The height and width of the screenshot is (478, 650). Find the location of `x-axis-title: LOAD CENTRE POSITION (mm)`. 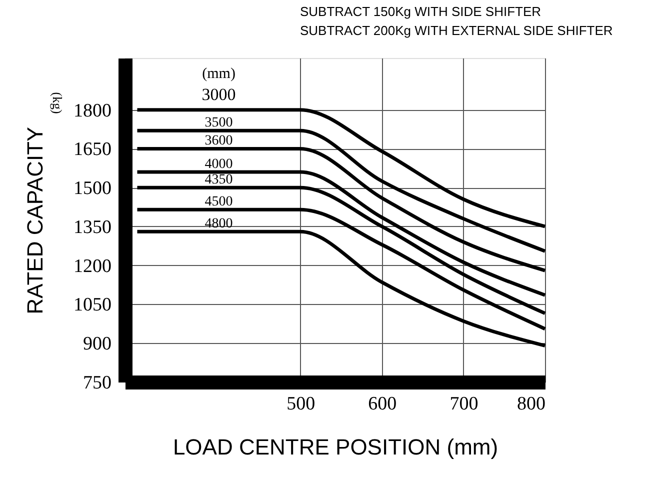

x-axis-title: LOAD CENTRE POSITION (mm) is located at coordinates (335, 447).